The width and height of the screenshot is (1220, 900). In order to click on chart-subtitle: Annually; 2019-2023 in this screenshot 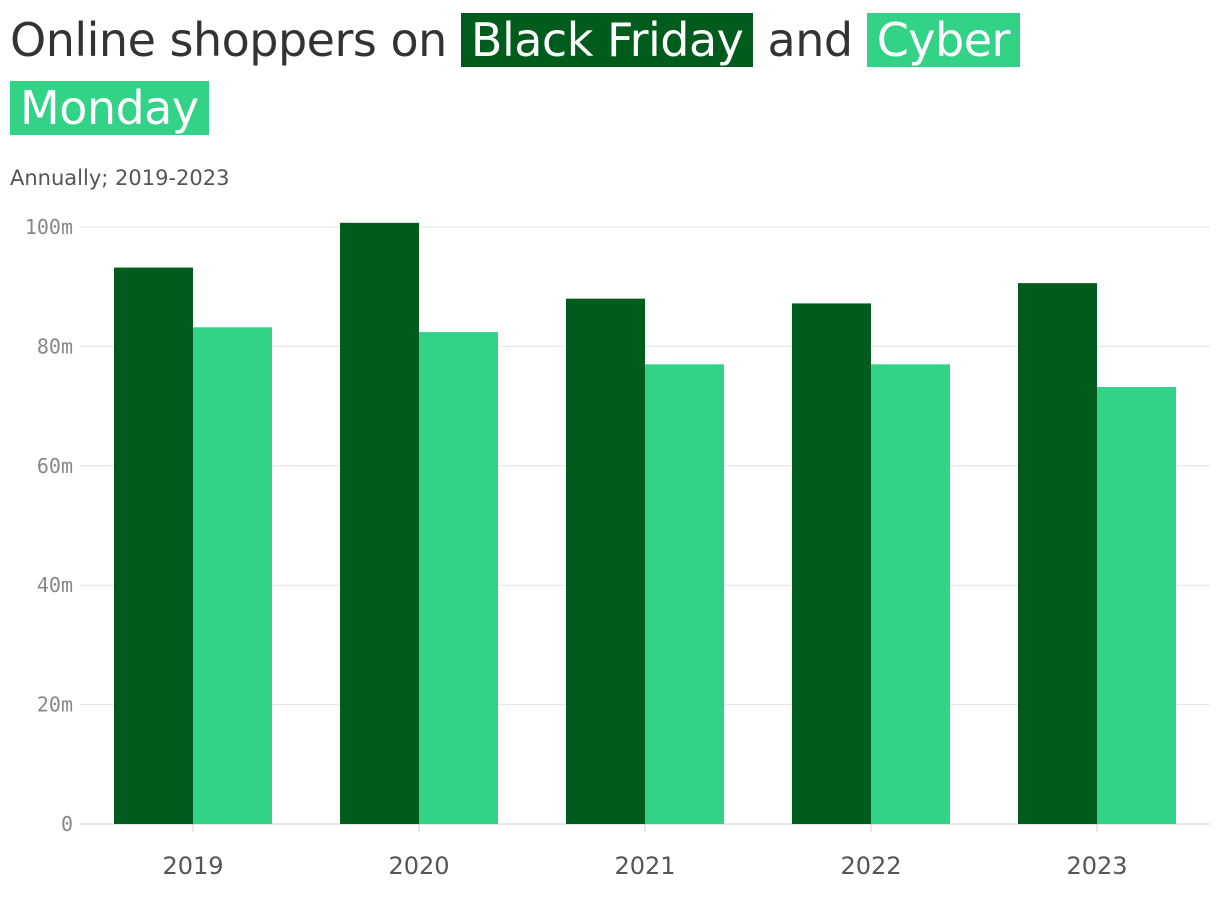, I will do `click(120, 178)`.